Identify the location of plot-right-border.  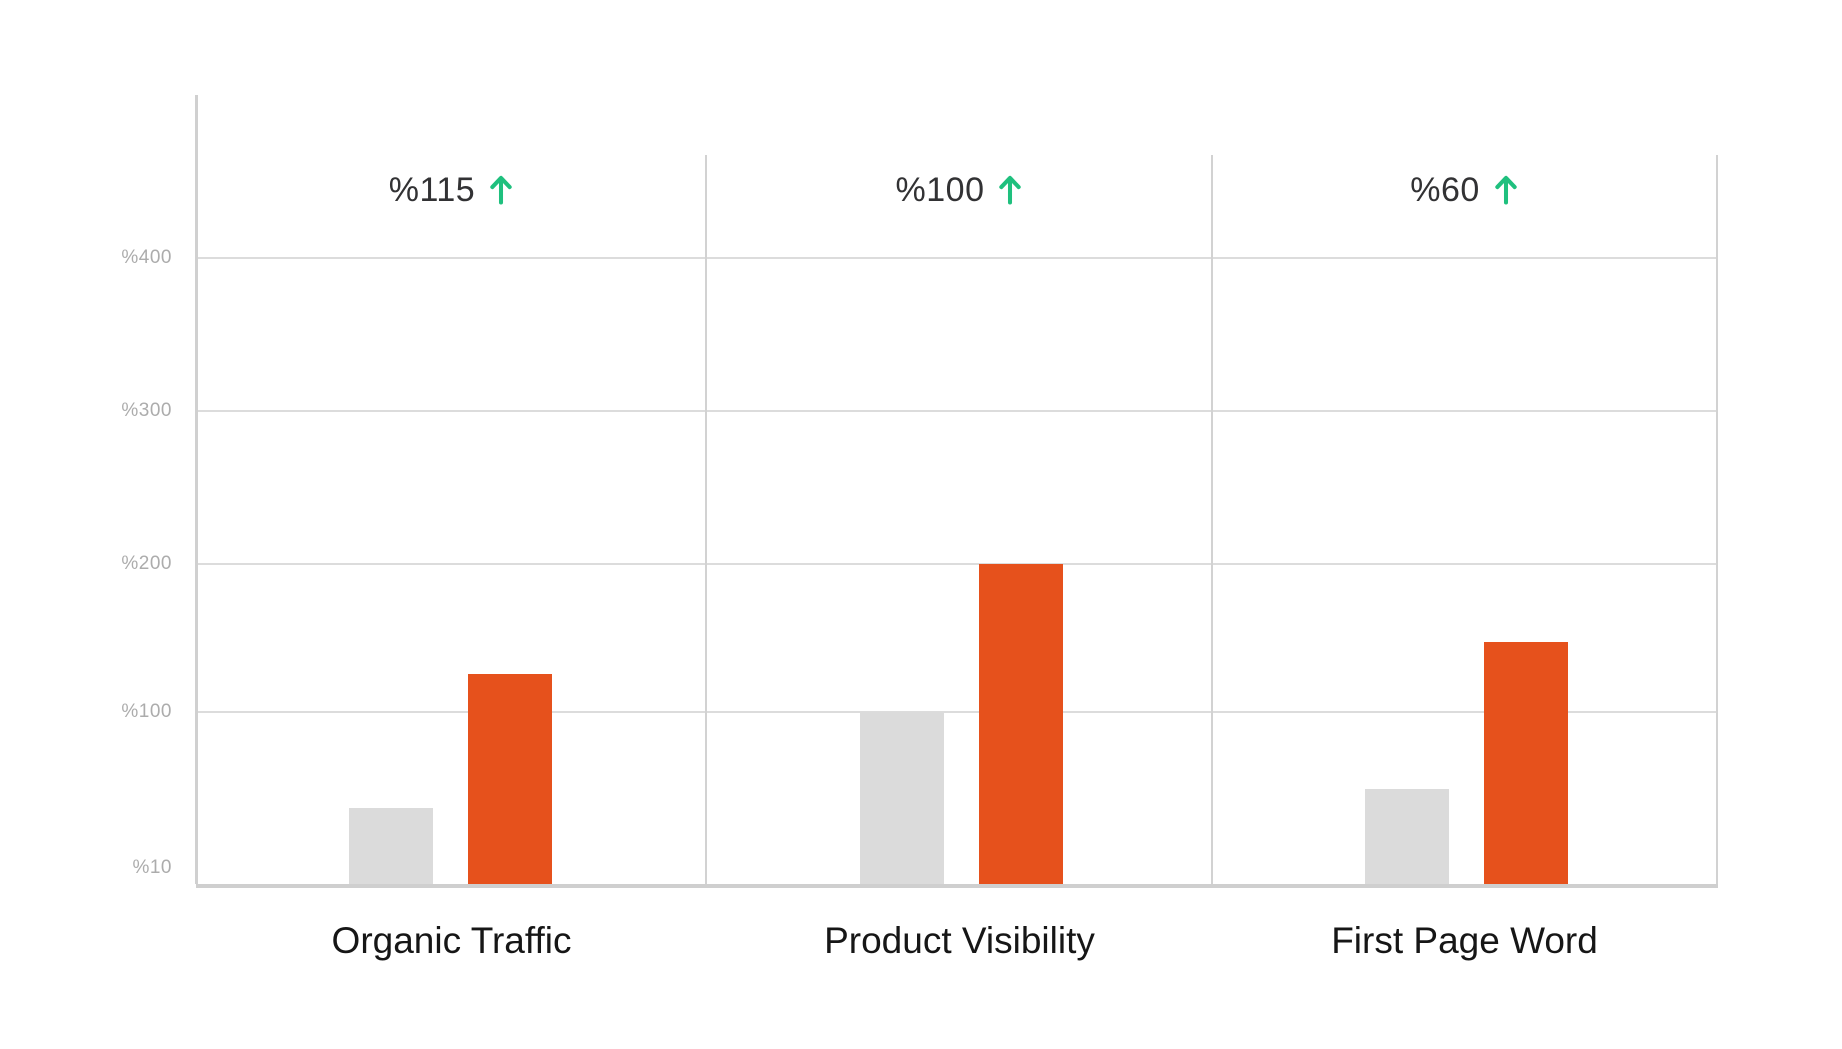
(1717, 519).